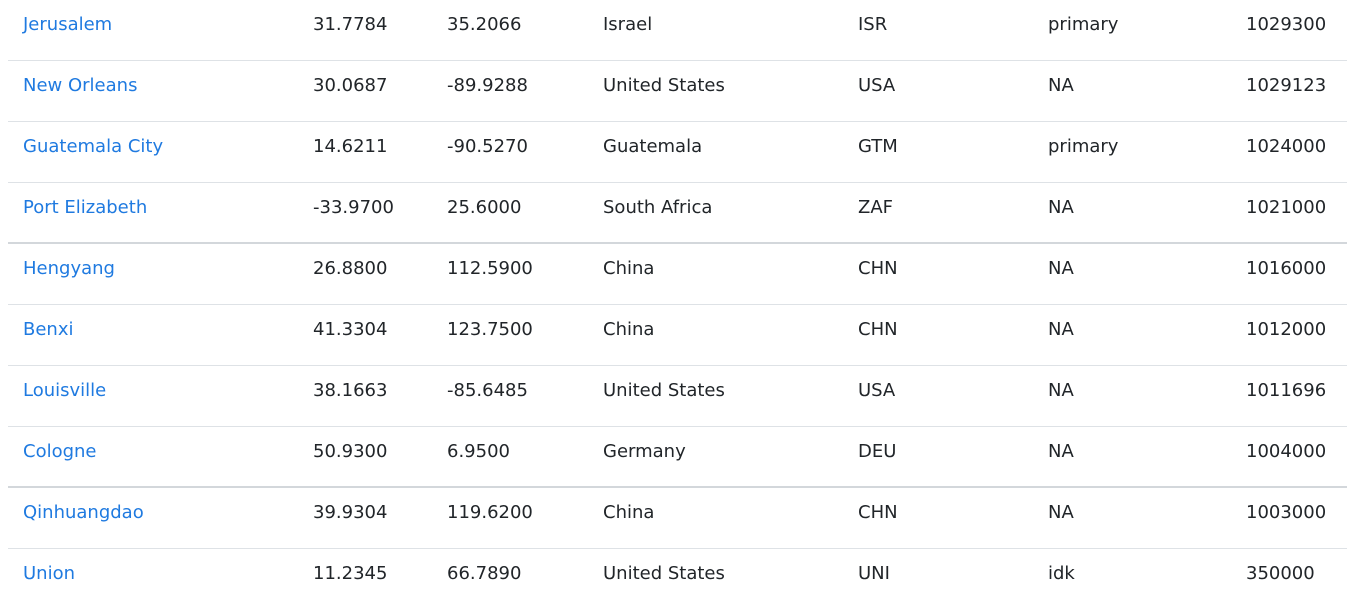  I want to click on iso3-cell: UNI, so click(874, 573).